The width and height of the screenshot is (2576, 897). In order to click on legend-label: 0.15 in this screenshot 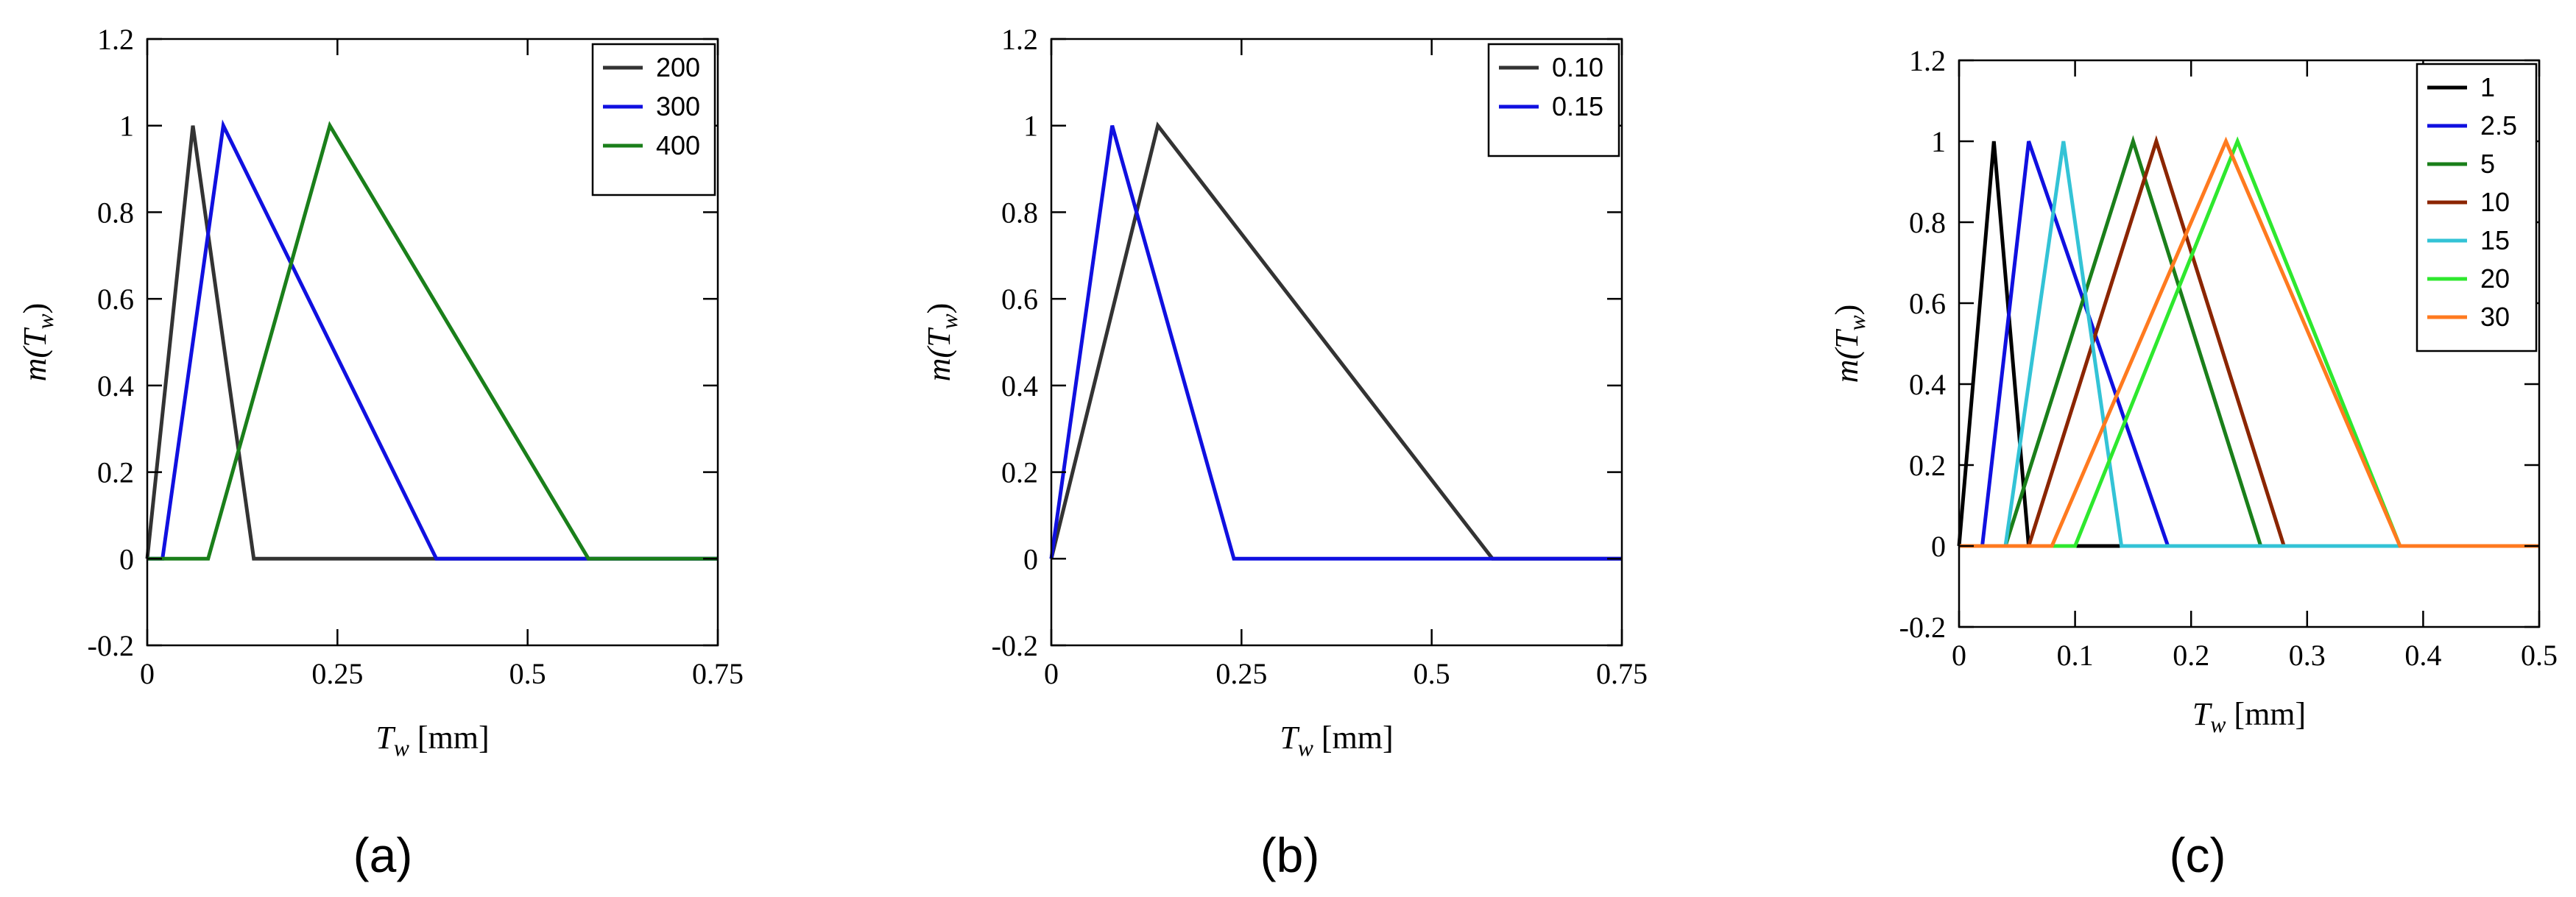, I will do `click(1577, 106)`.